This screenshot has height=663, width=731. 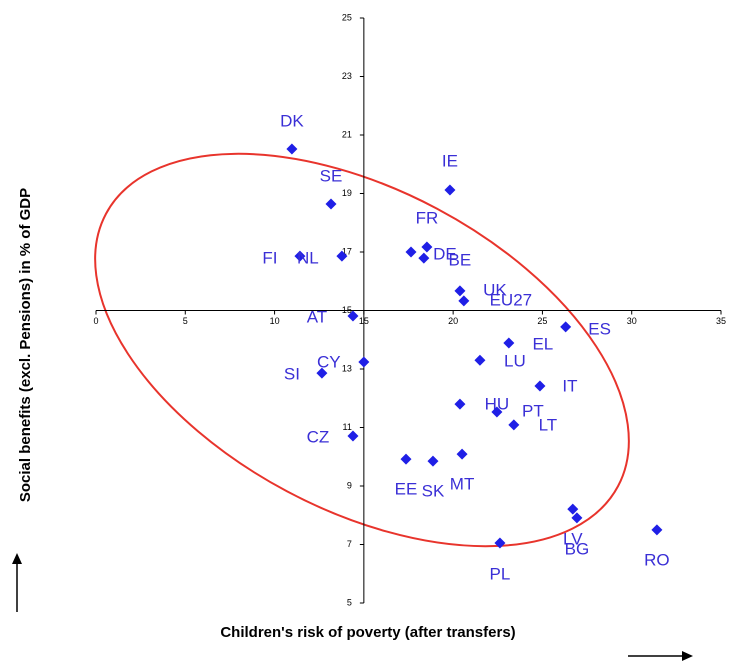 What do you see at coordinates (275, 321) in the screenshot?
I see `x-tick-label: 10` at bounding box center [275, 321].